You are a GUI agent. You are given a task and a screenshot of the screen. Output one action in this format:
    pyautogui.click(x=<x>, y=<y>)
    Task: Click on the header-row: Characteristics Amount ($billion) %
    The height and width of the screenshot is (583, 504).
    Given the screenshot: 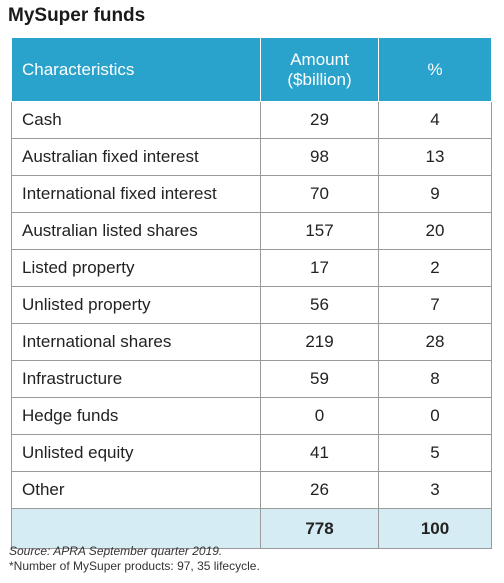 What is the action you would take?
    pyautogui.click(x=251, y=69)
    